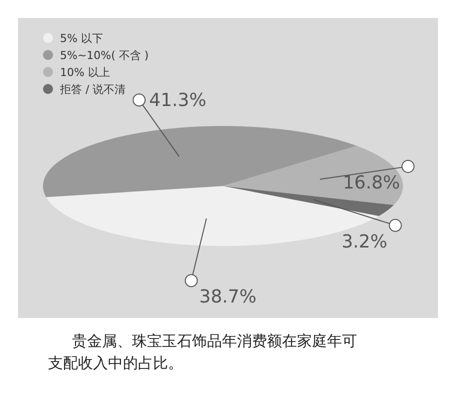  Describe the element at coordinates (92, 89) in the screenshot. I see `legend-label: 拒答 / 说不清` at that location.